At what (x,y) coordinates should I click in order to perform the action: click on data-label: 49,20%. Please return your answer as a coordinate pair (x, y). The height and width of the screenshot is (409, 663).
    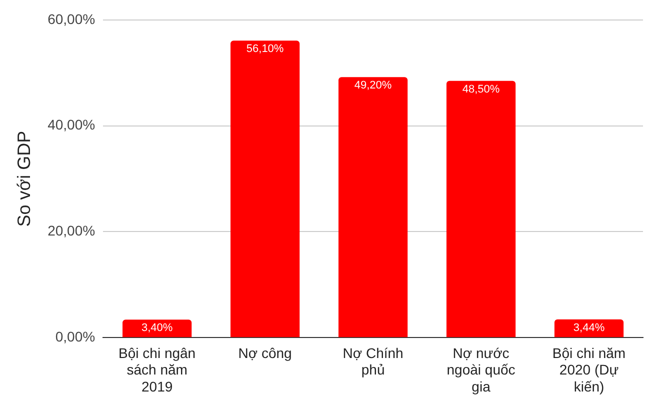
    Looking at the image, I should click on (373, 86).